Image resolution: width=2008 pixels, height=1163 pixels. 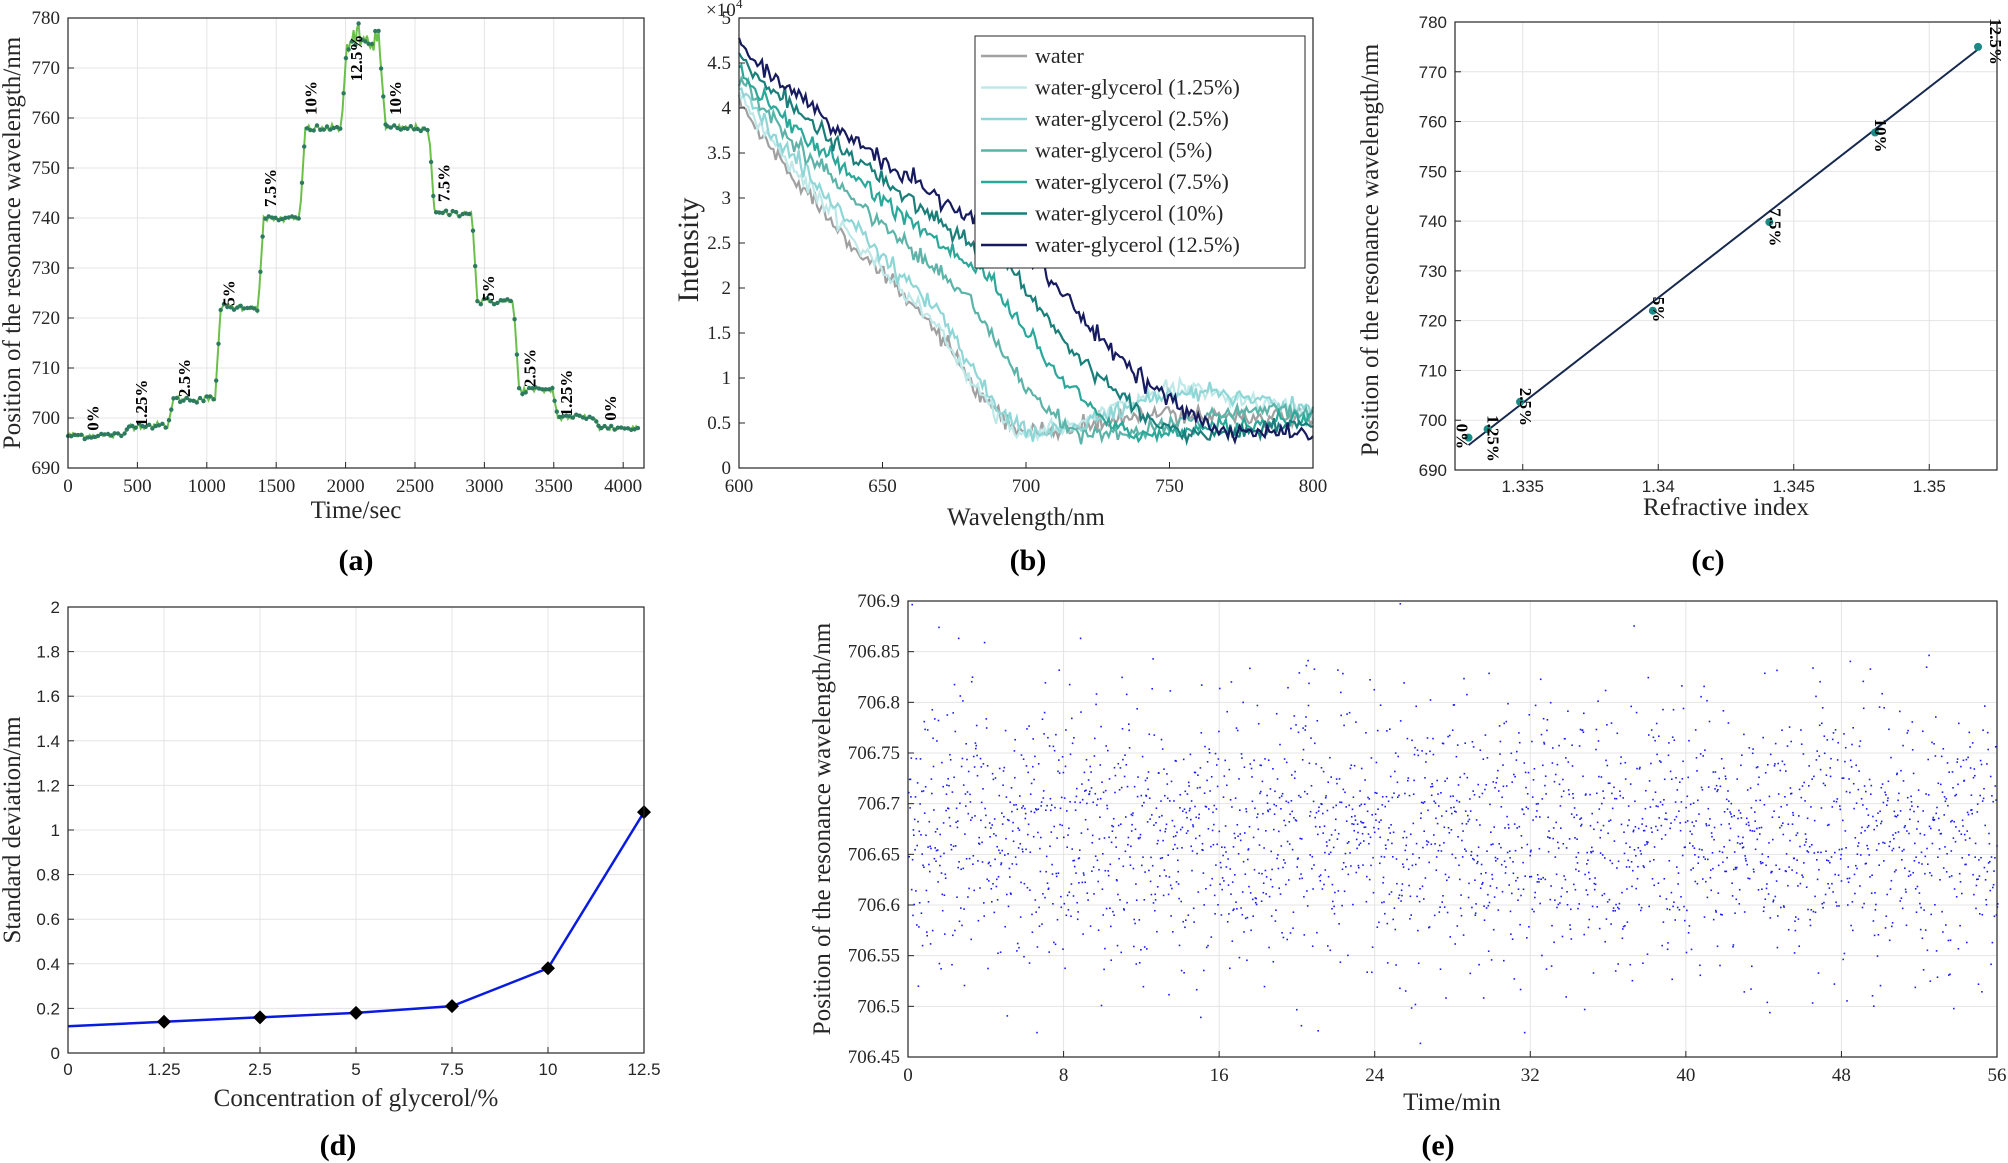 What do you see at coordinates (46, 468) in the screenshot?
I see `chart-a-ytick-label: 690` at bounding box center [46, 468].